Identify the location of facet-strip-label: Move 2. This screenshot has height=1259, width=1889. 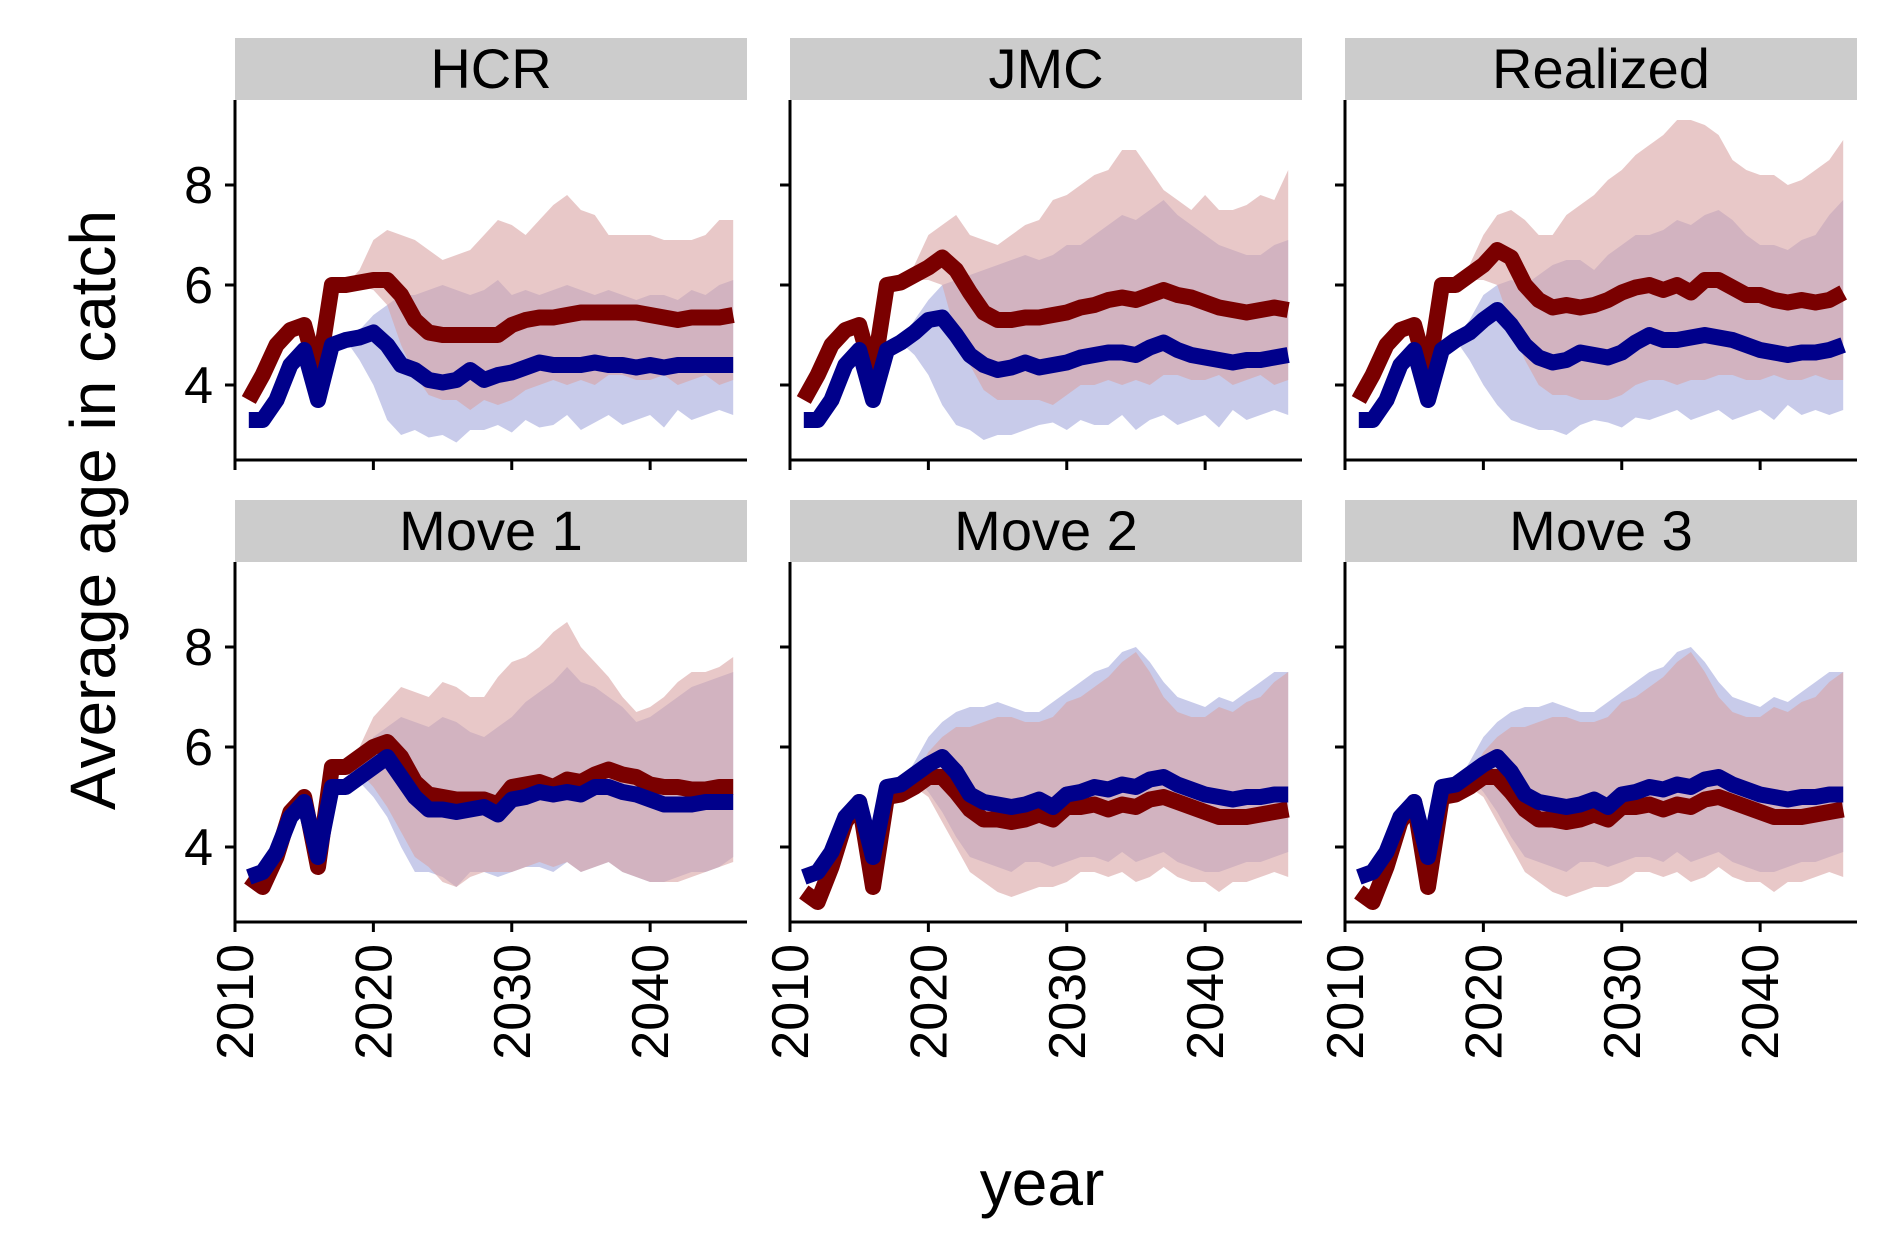
(1046, 530).